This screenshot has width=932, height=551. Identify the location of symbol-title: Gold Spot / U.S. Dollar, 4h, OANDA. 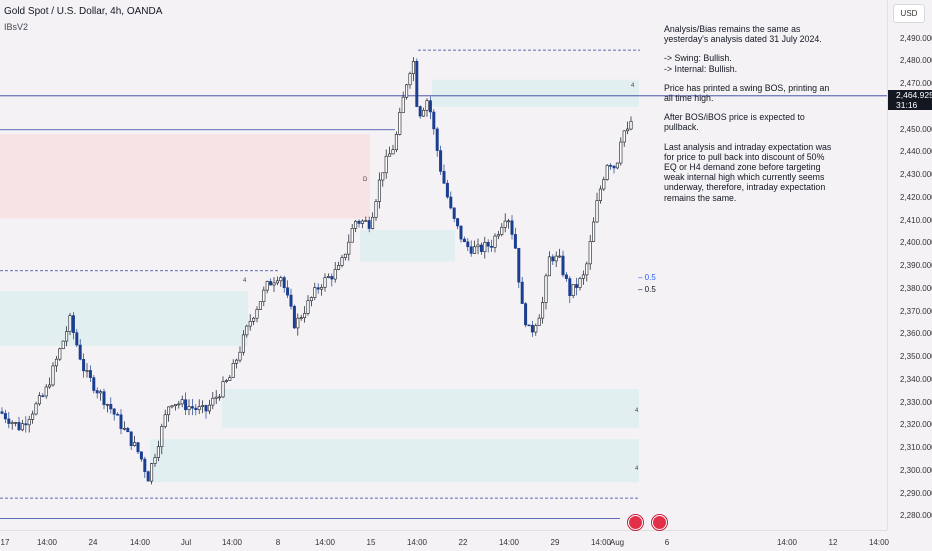
(83, 11).